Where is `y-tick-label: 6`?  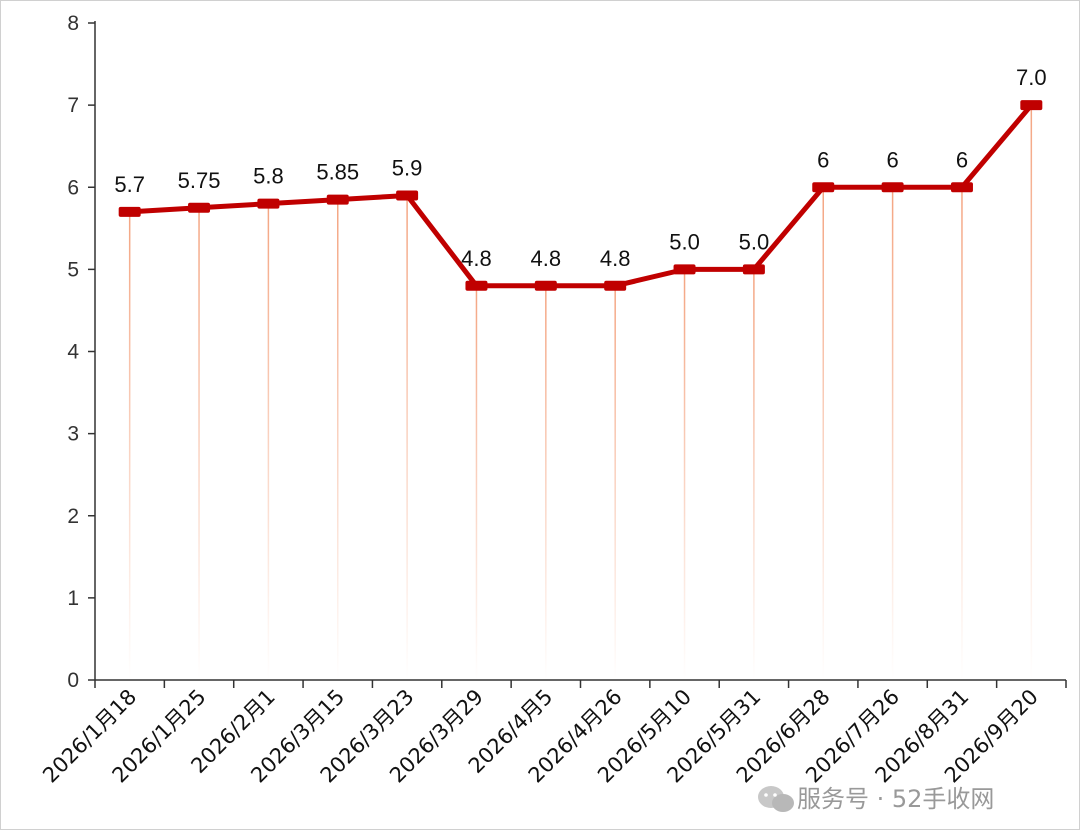
y-tick-label: 6 is located at coordinates (73, 187).